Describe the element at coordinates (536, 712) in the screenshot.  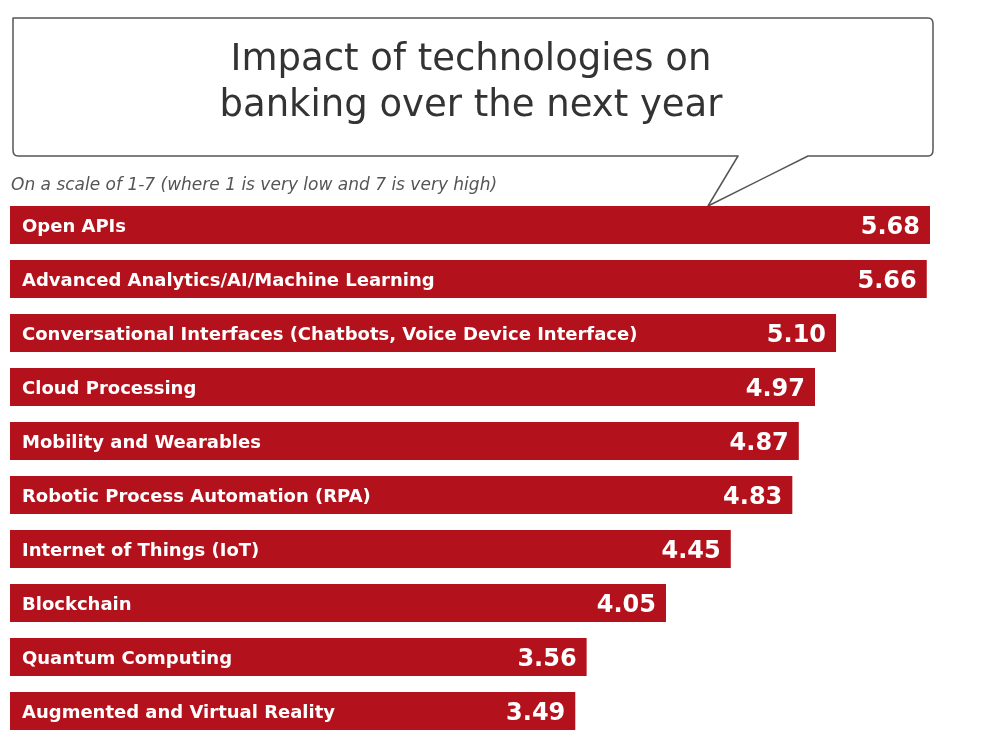
I see `data-label: 3.49` at that location.